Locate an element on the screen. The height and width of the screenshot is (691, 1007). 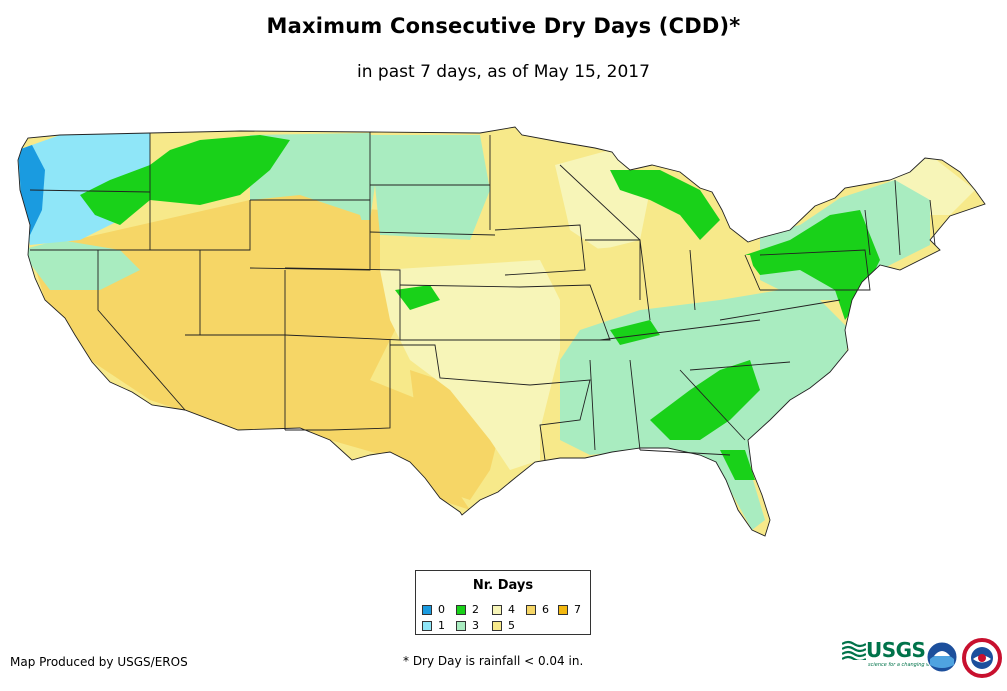
region-2-days-north-plains is located at coordinates (417, 297).